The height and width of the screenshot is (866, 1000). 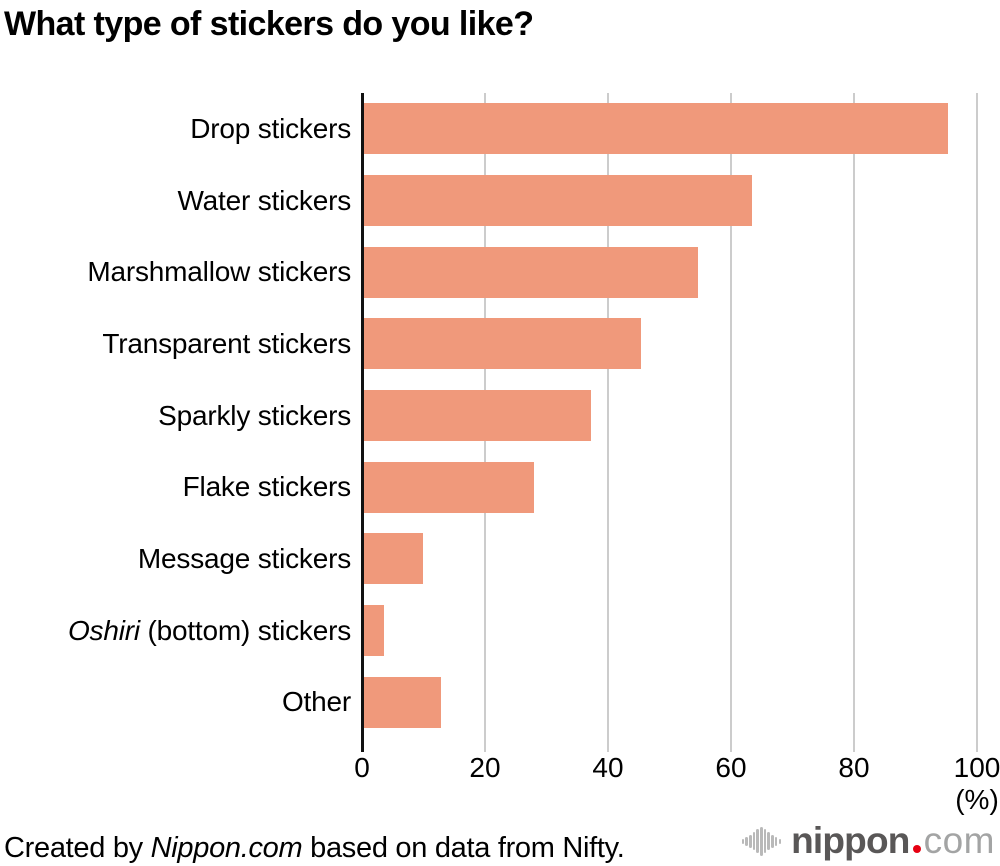 I want to click on bar-marshmallow-stickers, so click(x=530, y=272).